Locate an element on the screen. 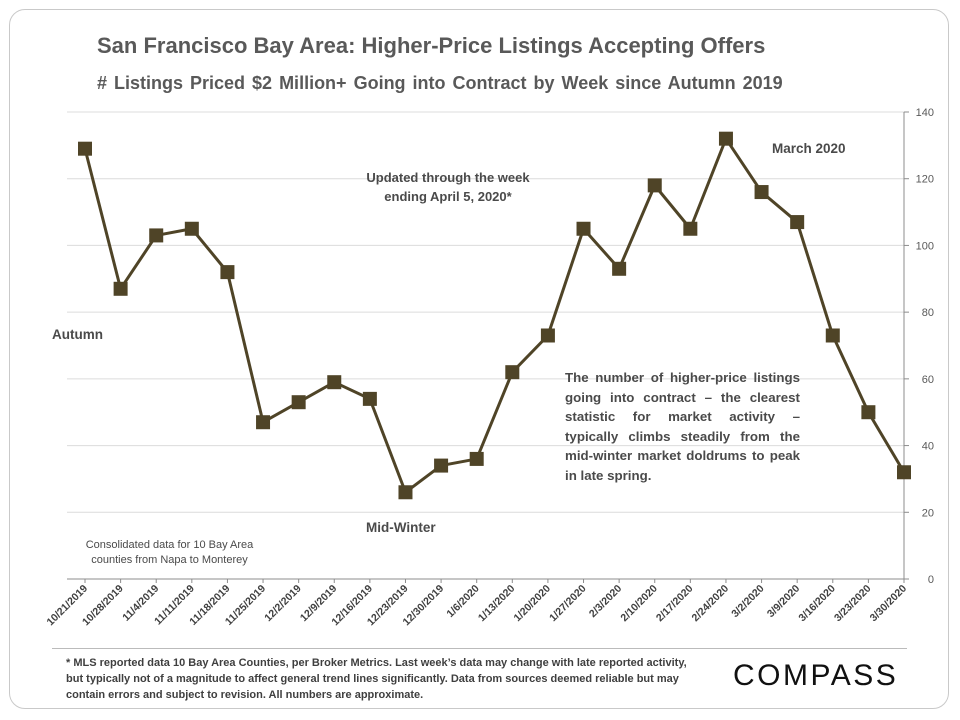  footer-divider is located at coordinates (479, 648).